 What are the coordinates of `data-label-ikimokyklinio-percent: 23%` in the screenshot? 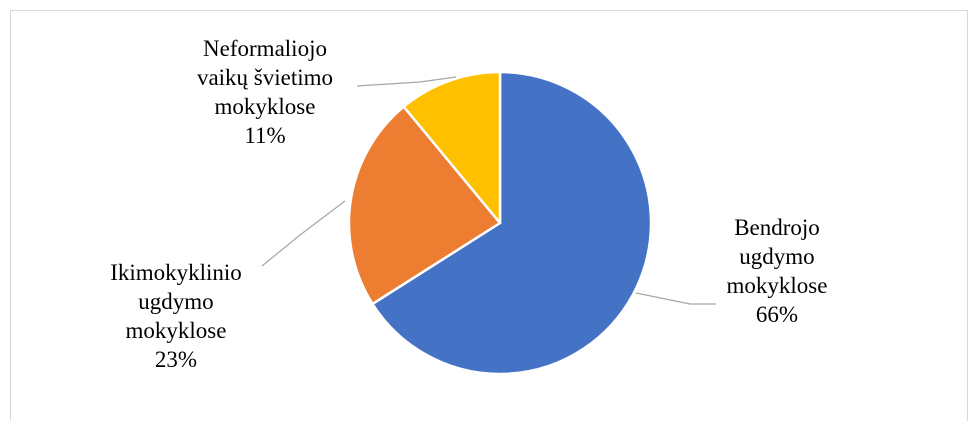 It's located at (176, 359).